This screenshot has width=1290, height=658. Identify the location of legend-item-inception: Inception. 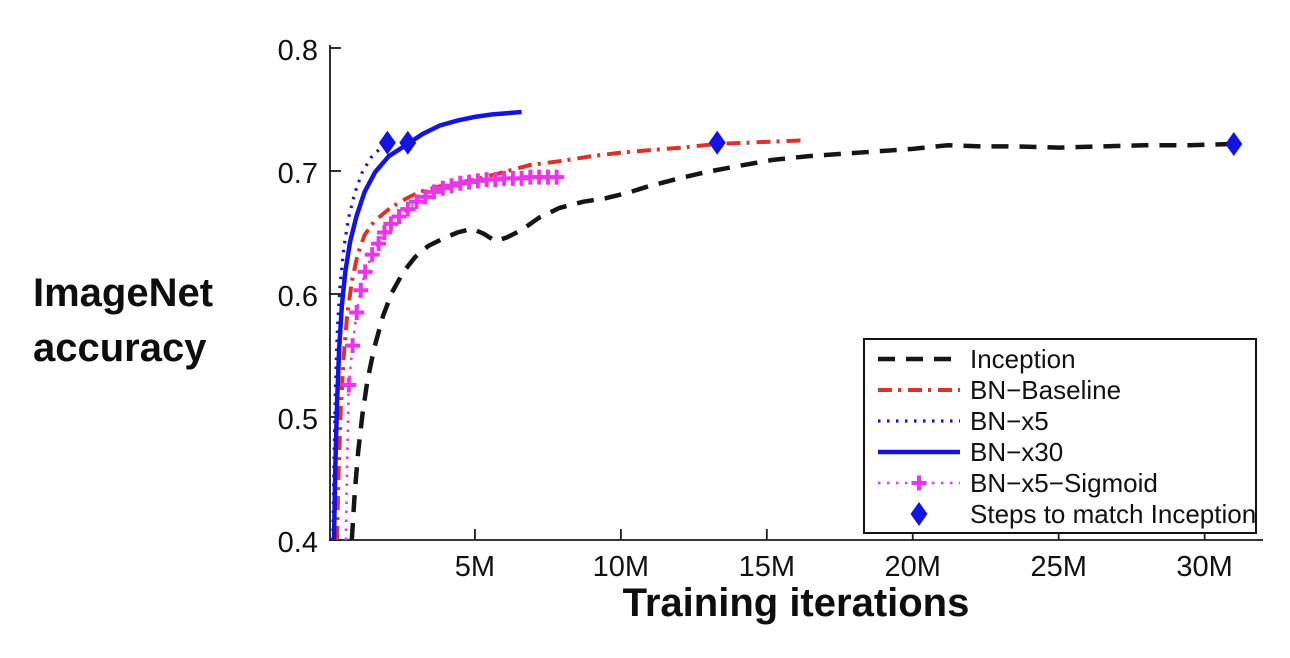
(1060, 359).